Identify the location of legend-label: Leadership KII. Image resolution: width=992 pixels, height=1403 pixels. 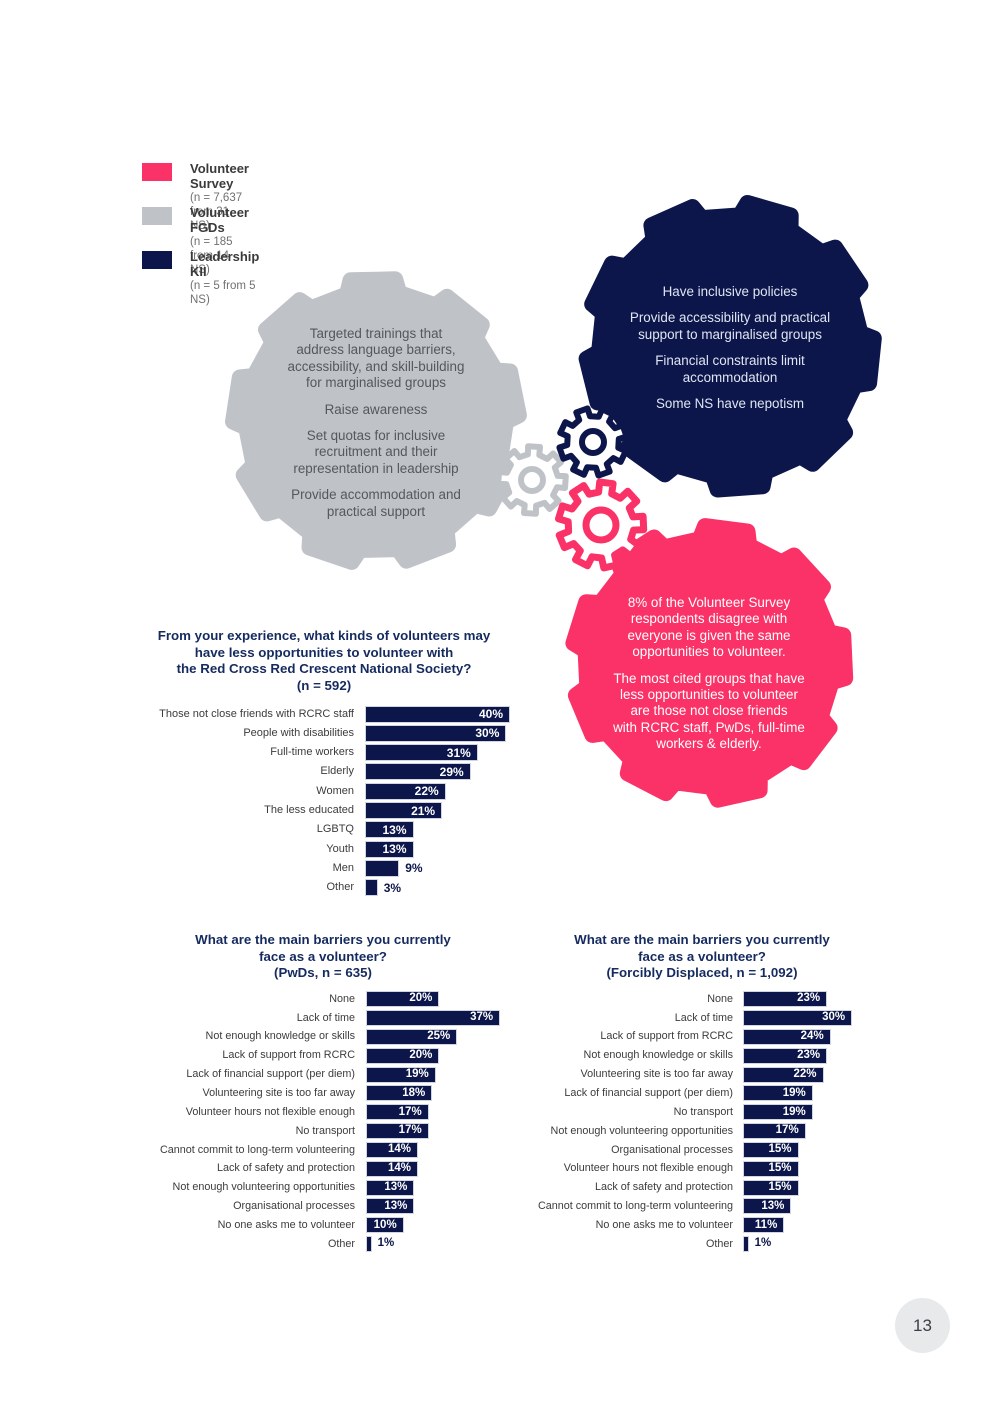
(225, 264).